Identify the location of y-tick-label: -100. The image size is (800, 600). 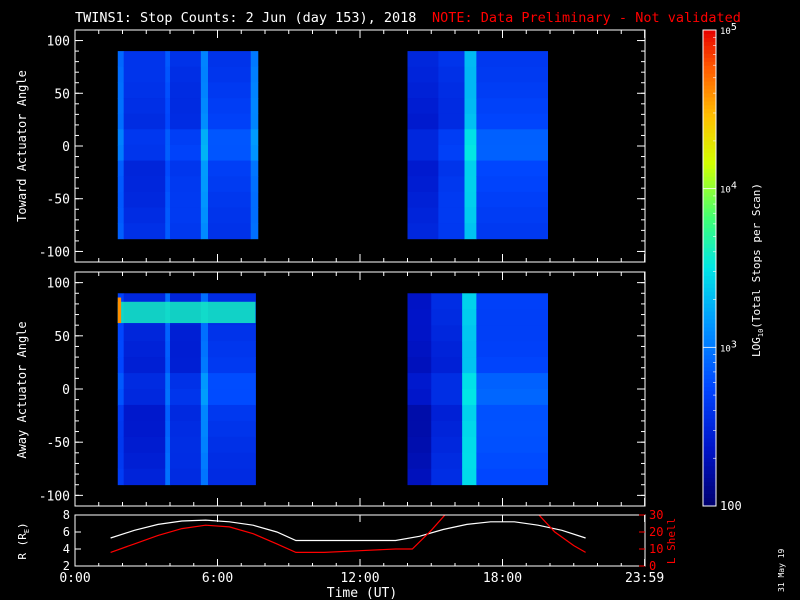
(54, 496).